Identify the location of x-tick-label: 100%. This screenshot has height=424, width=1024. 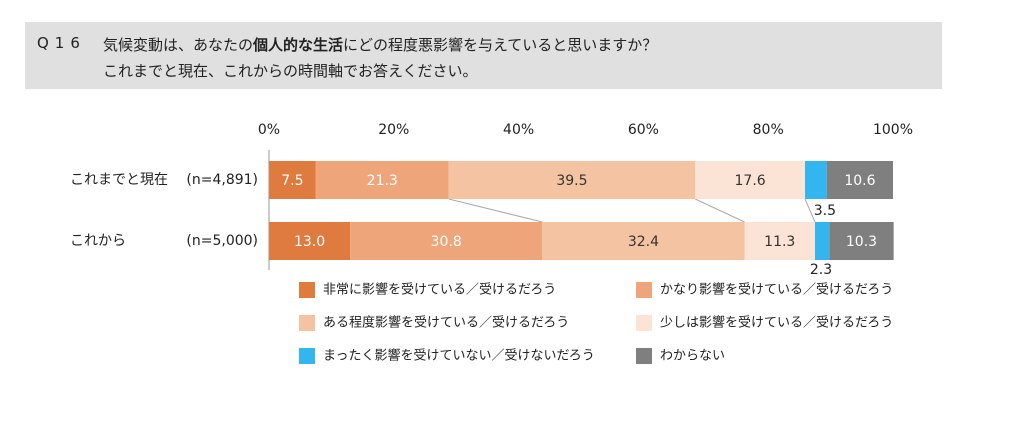
(893, 130).